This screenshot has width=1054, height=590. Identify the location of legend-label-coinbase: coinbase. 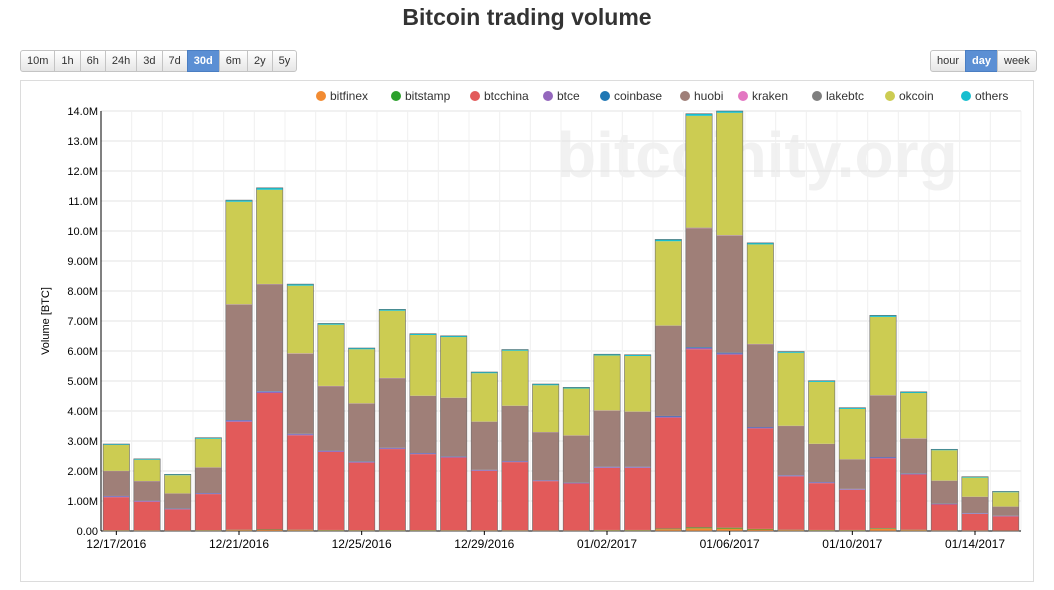
(638, 96).